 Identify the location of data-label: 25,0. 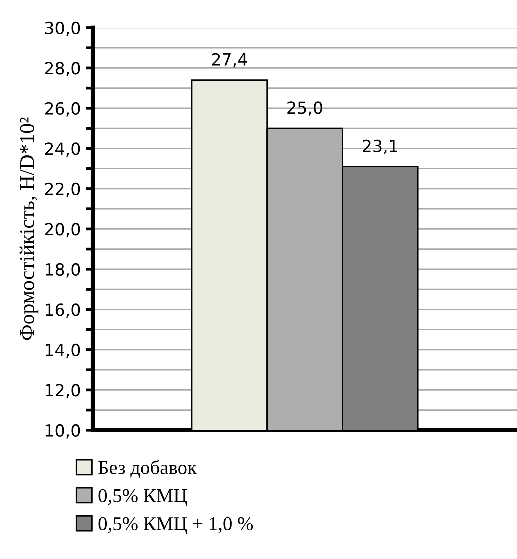
(305, 109).